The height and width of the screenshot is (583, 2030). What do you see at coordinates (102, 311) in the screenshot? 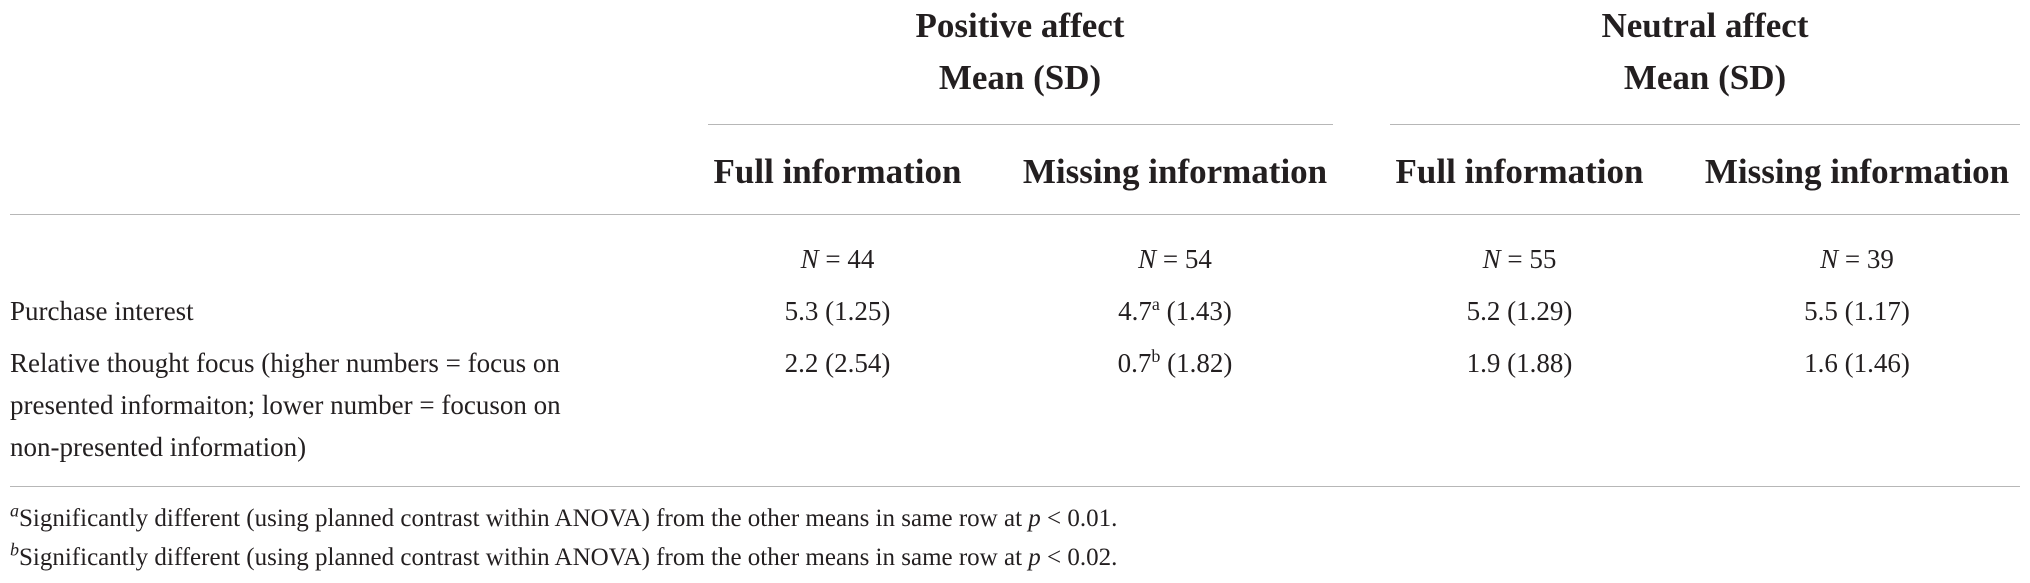
I see `row-label-purchase-interest: Purchase interest` at bounding box center [102, 311].